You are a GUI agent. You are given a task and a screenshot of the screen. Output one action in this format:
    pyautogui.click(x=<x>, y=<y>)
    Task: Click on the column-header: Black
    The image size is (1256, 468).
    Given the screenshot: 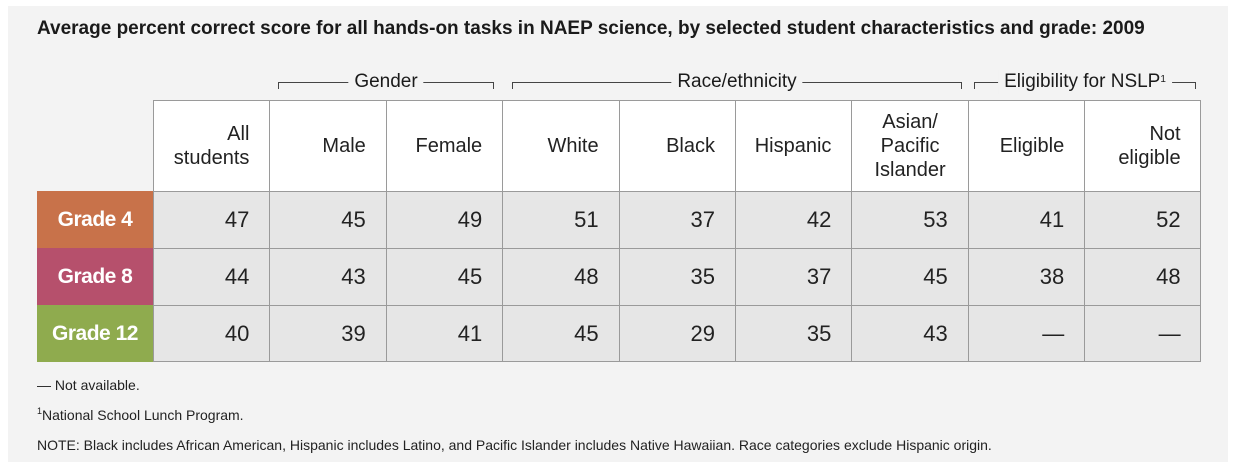 What is the action you would take?
    pyautogui.click(x=676, y=145)
    